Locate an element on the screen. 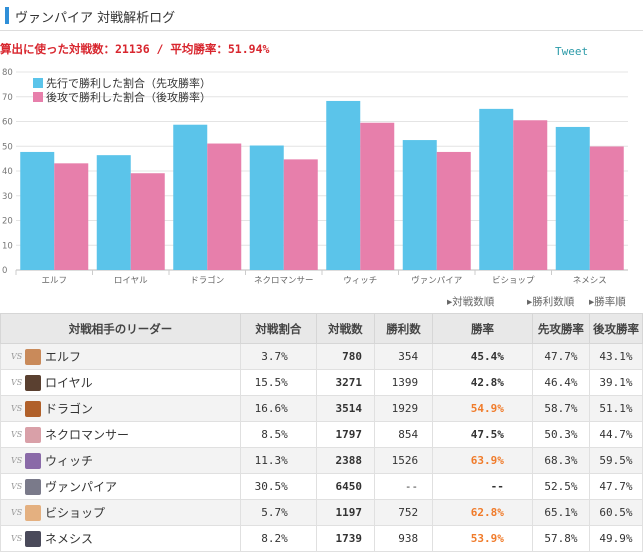 This screenshot has width=643, height=552. winrate-cell: 47.5% is located at coordinates (482, 434).